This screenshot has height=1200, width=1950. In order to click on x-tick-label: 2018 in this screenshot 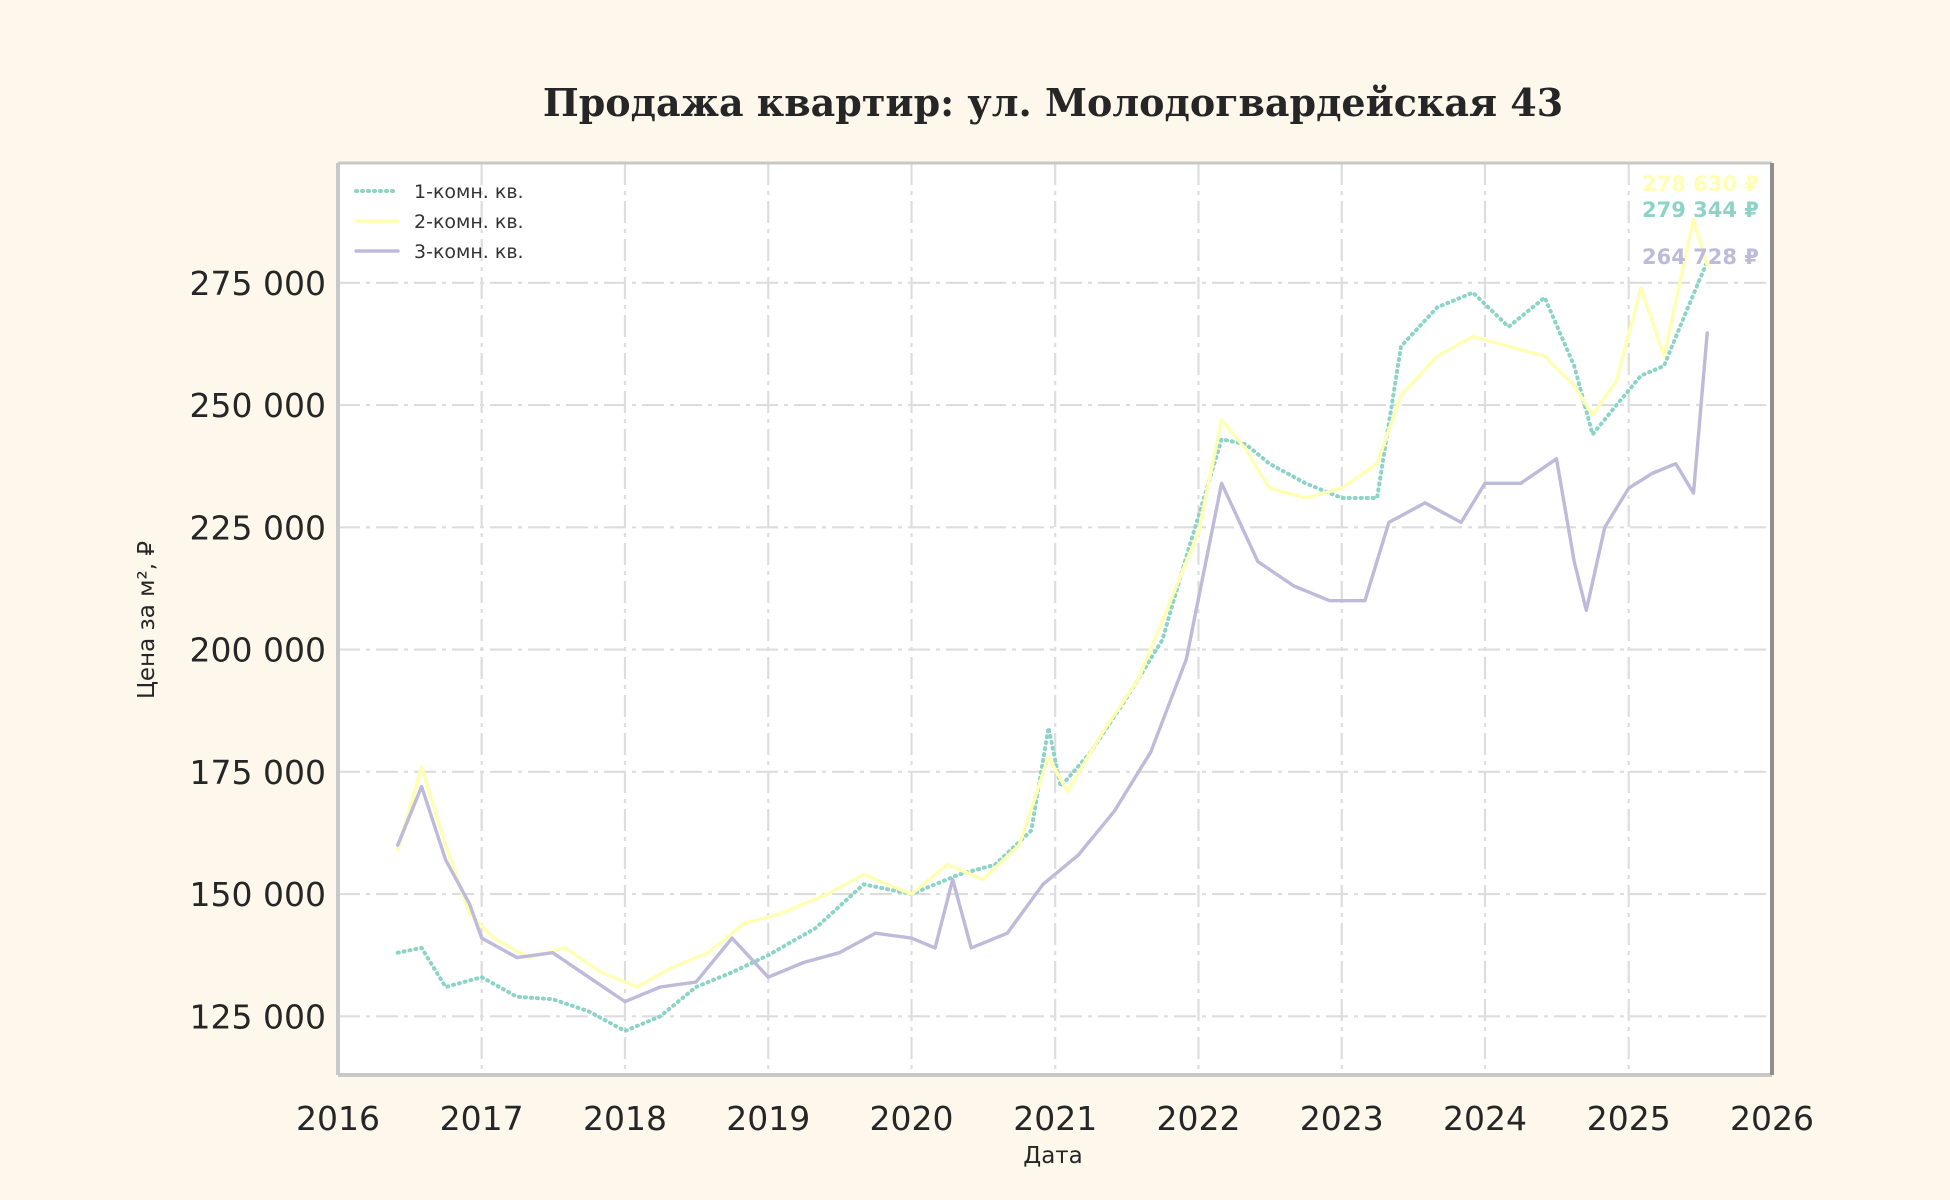, I will do `click(625, 1118)`.